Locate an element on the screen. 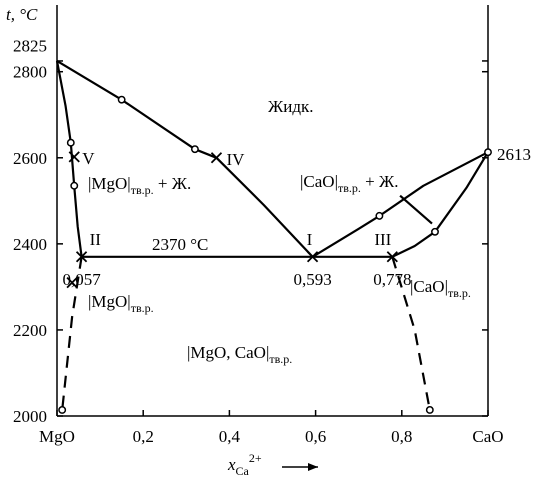 This screenshot has width=546, height=482. y-tick-label: 2600 is located at coordinates (30, 158).